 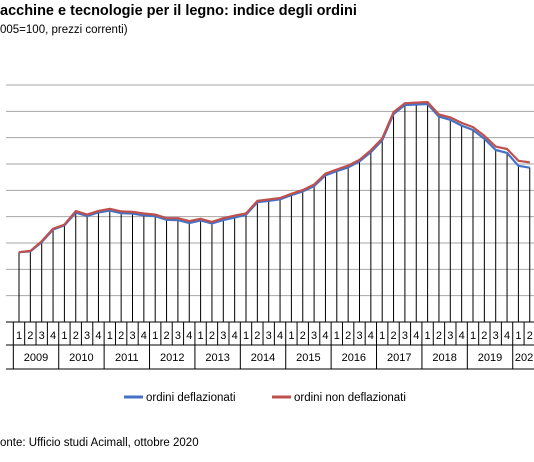 What do you see at coordinates (217, 358) in the screenshot?
I see `year-label: 2013` at bounding box center [217, 358].